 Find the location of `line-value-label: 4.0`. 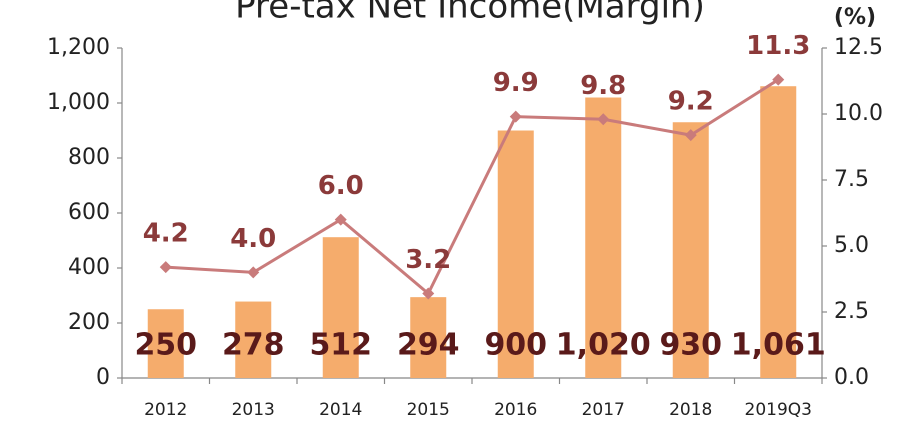

line-value-label: 4.0 is located at coordinates (253, 239).